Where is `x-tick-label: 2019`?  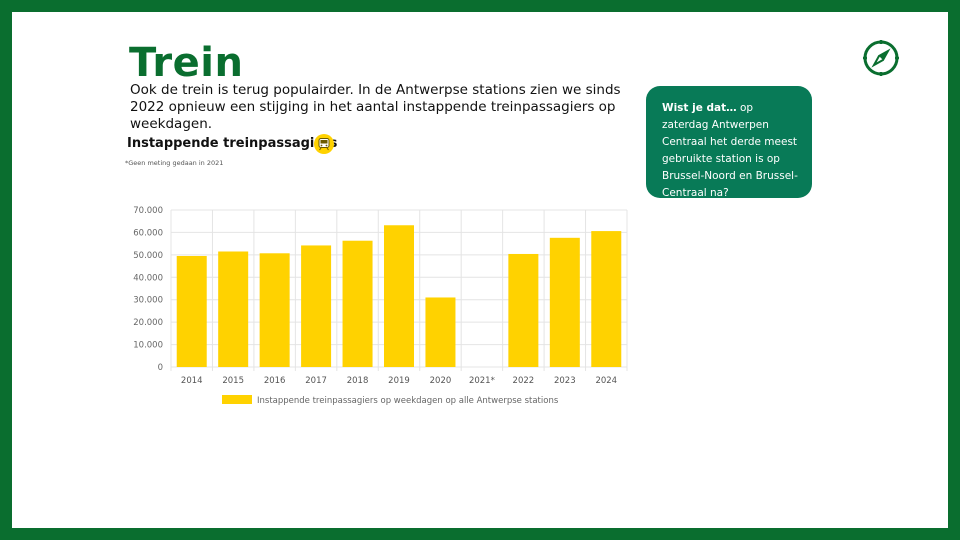 x-tick-label: 2019 is located at coordinates (399, 381).